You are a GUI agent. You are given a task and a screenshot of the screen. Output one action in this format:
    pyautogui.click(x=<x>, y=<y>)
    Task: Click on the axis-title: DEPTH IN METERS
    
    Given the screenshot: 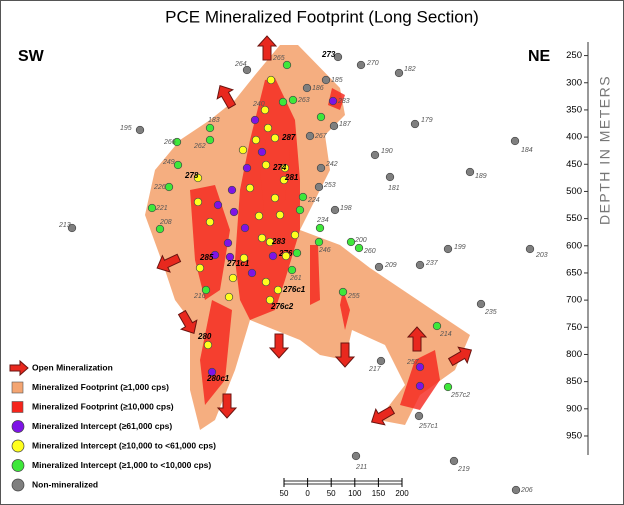 What is the action you would take?
    pyautogui.click(x=605, y=150)
    